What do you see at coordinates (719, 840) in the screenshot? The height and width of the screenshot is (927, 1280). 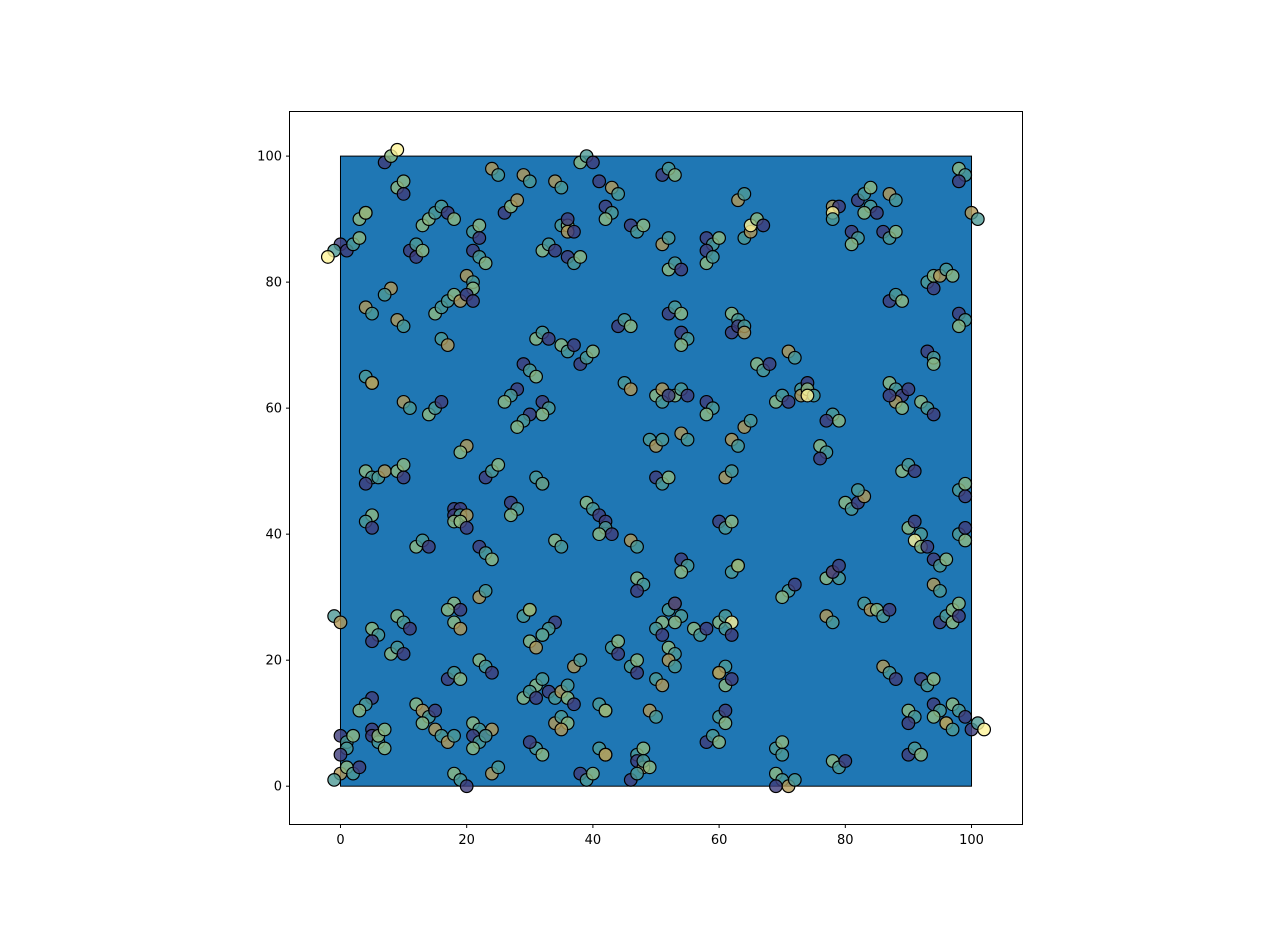 I see `x-tick-label: 60` at bounding box center [719, 840].